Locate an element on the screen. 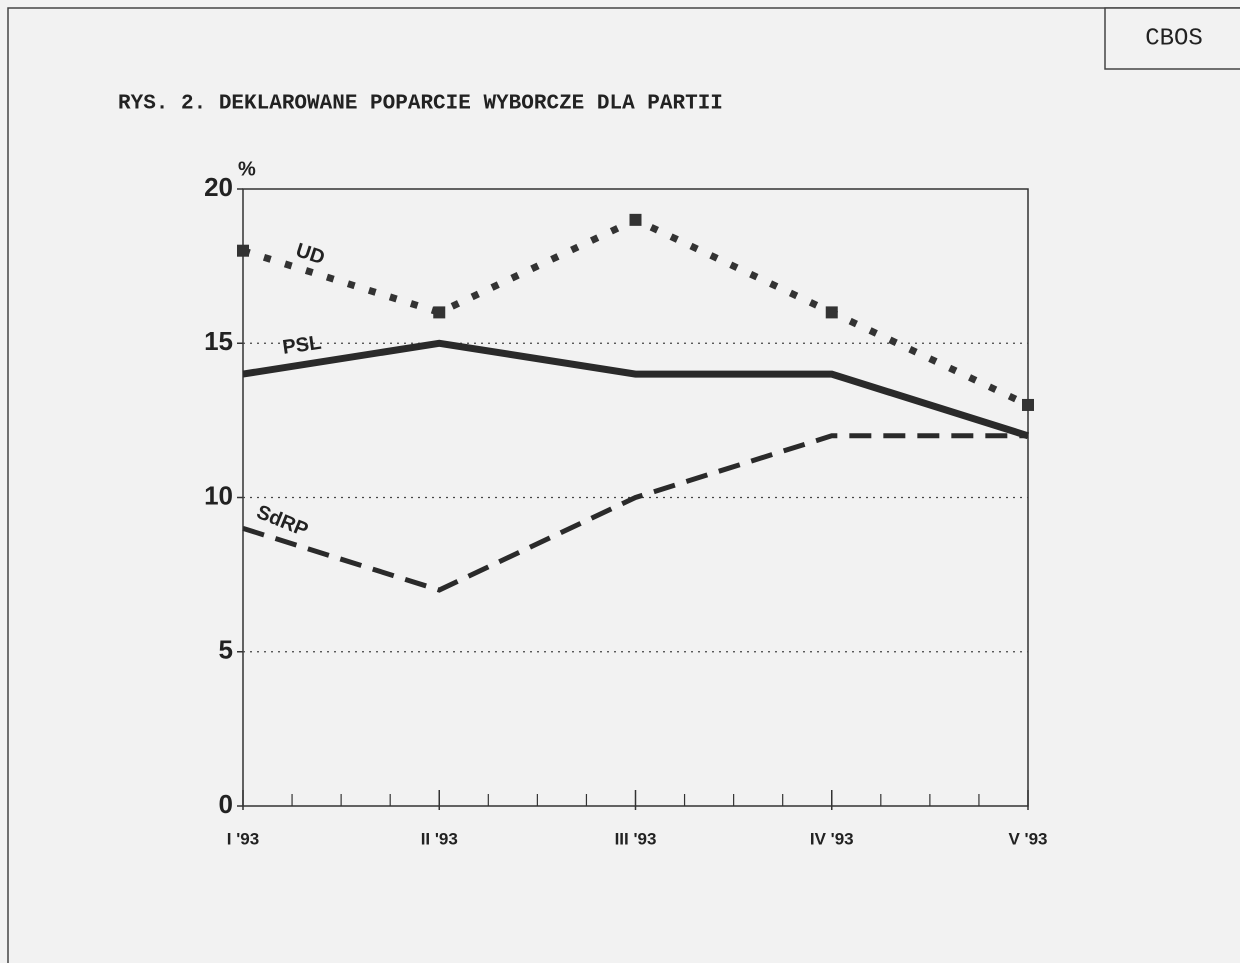 Image resolution: width=1240 pixels, height=963 pixels. y-tick-label: 10 is located at coordinates (218, 495).